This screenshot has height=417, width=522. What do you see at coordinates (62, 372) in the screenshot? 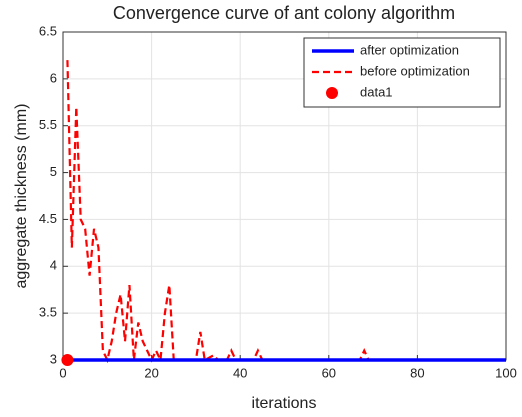
I see `x-tick-label: 0` at bounding box center [62, 372].